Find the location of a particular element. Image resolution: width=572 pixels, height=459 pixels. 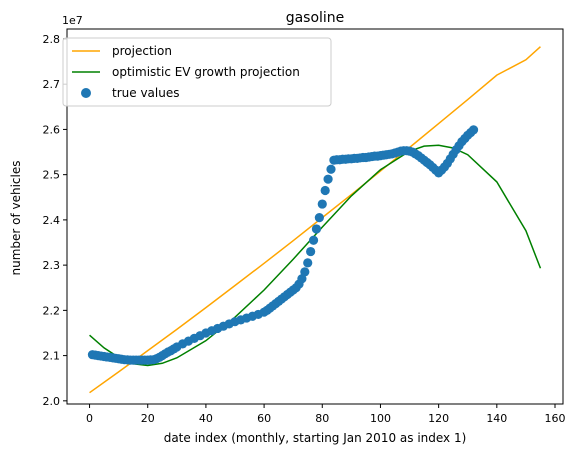

y-axis-label: number of vehicles is located at coordinates (16, 217).